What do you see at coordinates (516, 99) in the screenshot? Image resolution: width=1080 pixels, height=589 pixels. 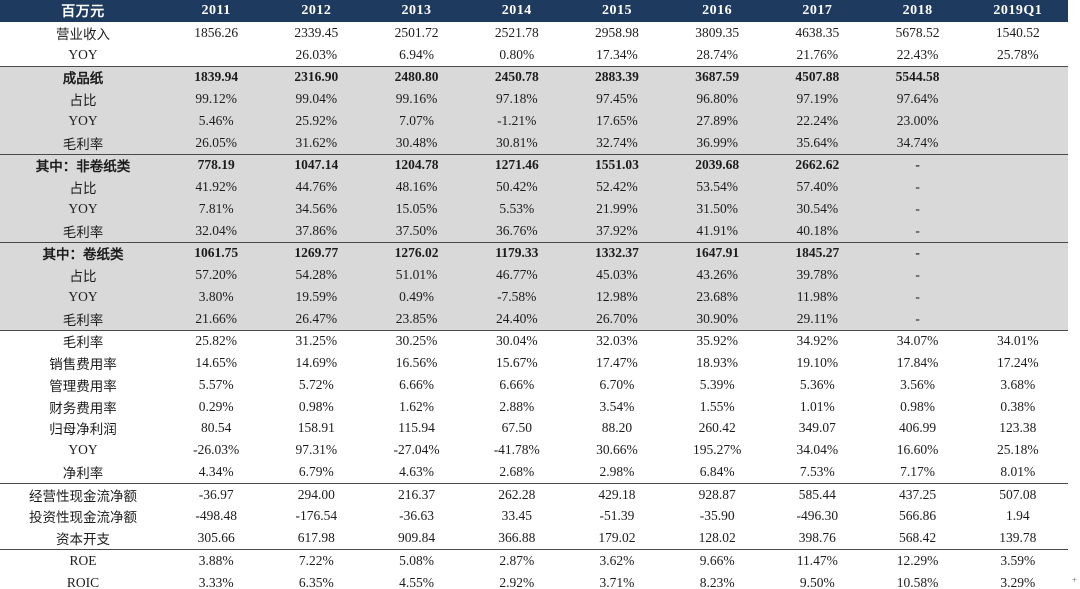 I see `table-cell: 97.18%` at bounding box center [516, 99].